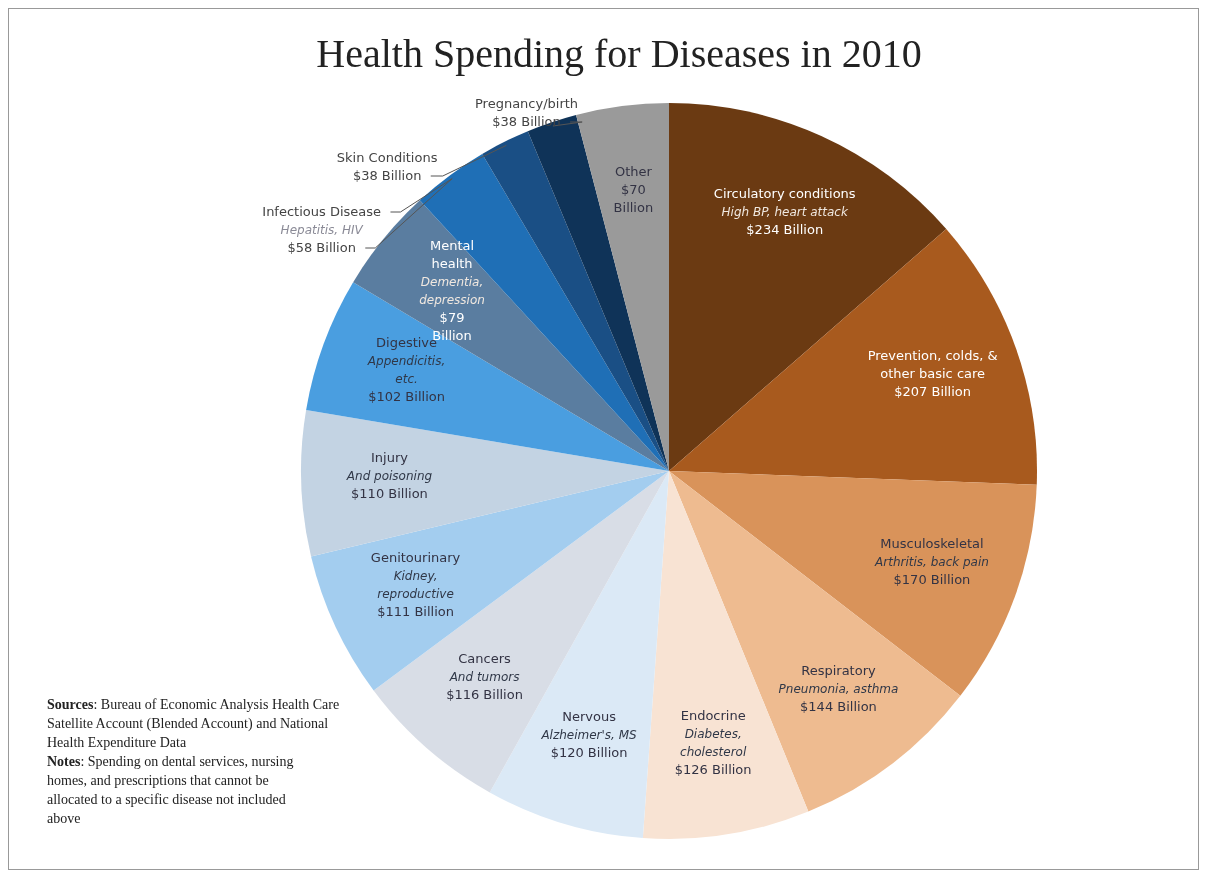 The image size is (1205, 880). What do you see at coordinates (415, 558) in the screenshot?
I see `slice-label: Genitourinary` at bounding box center [415, 558].